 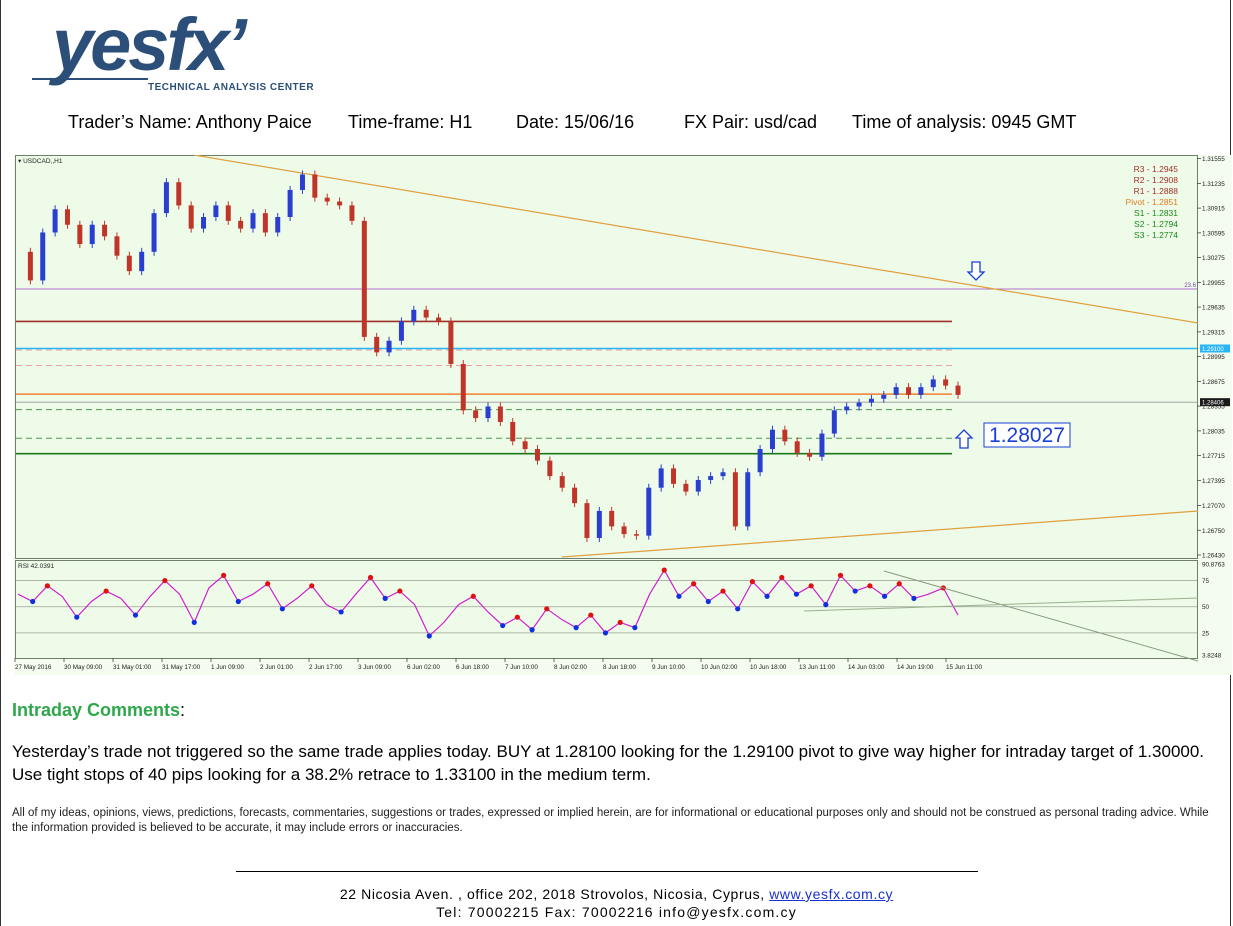 What do you see at coordinates (1213, 481) in the screenshot?
I see `price-tick-label: 1.27395` at bounding box center [1213, 481].